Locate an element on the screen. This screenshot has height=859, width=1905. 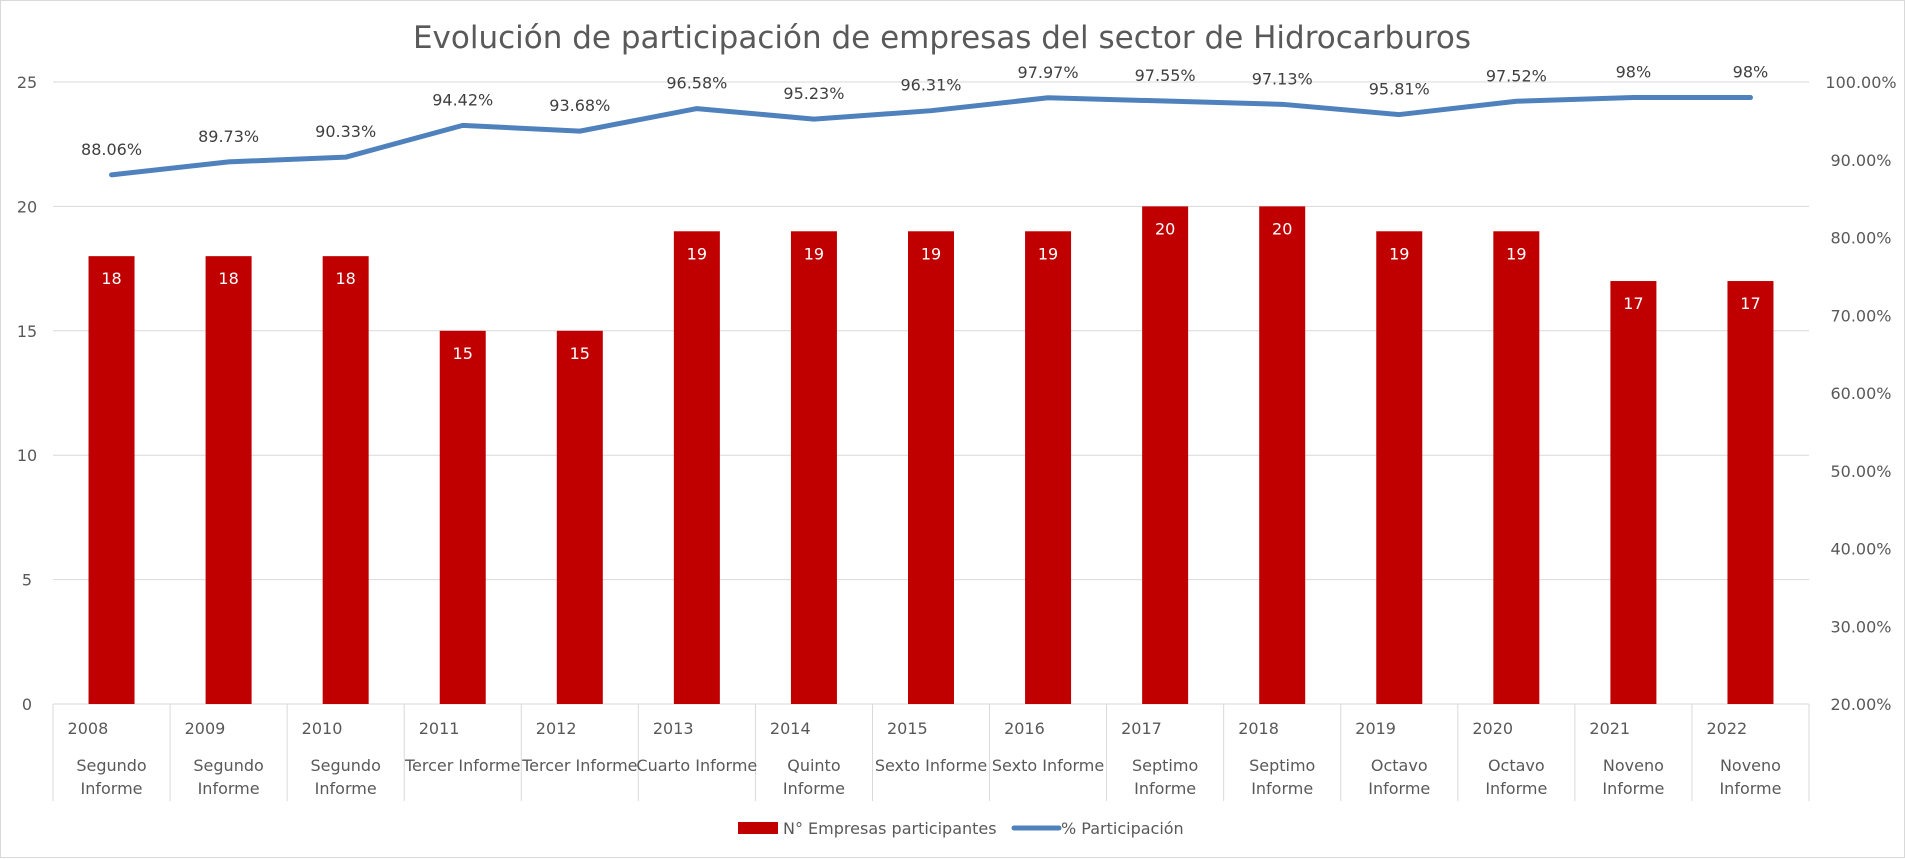
category-report-label: Septimo is located at coordinates (1282, 765).